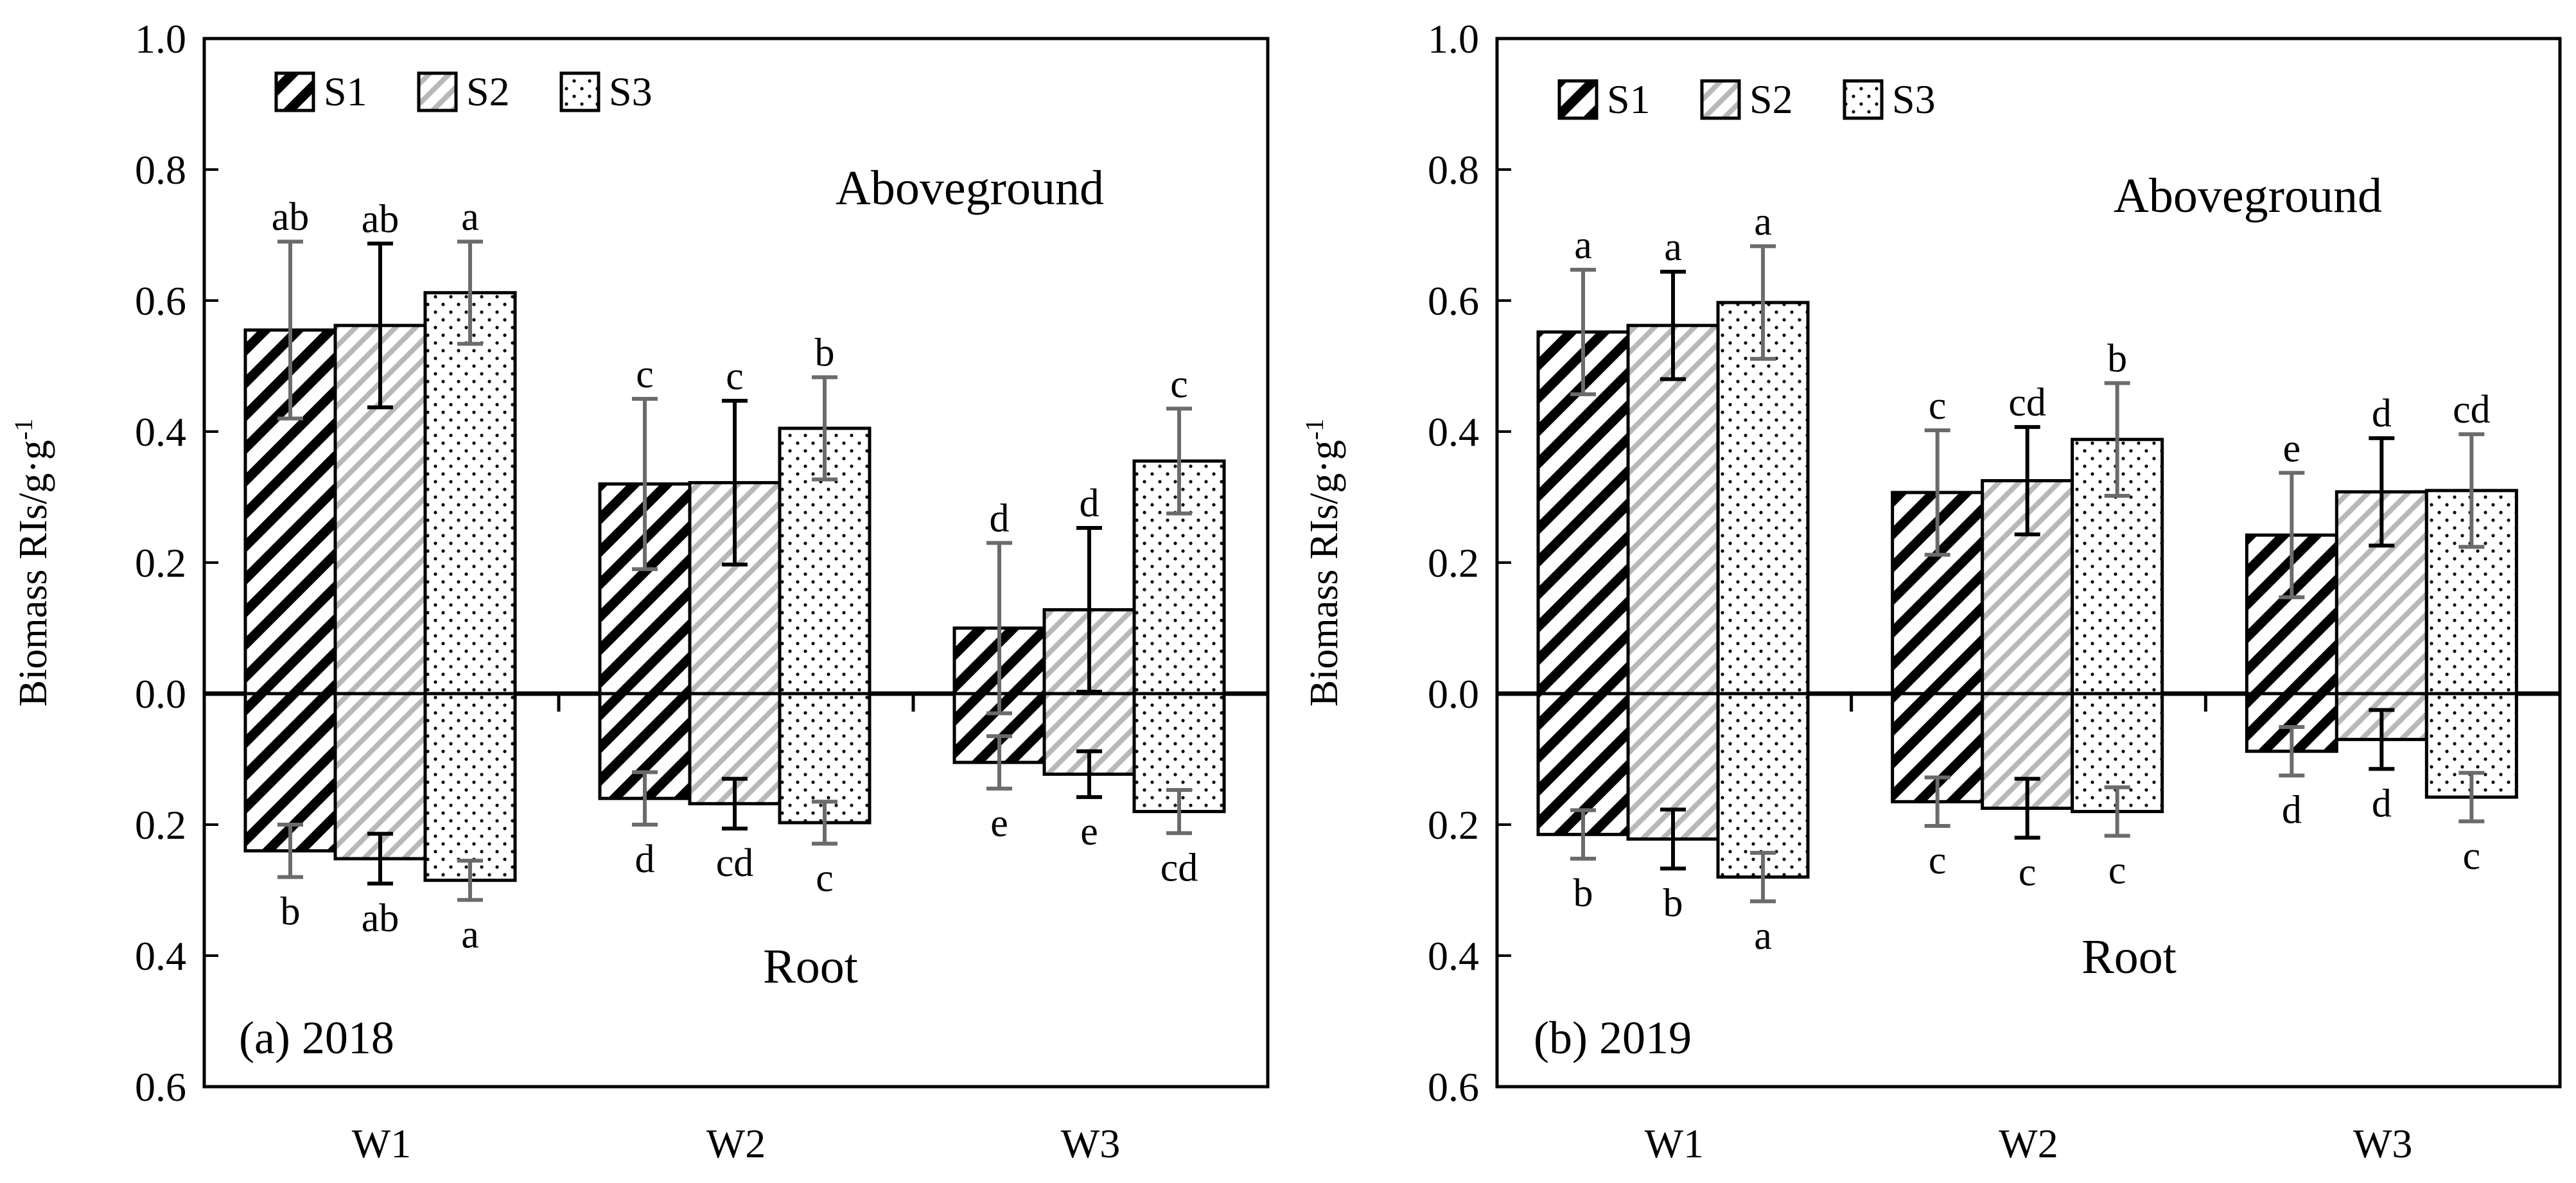 This screenshot has width=2576, height=1183. Describe the element at coordinates (735, 863) in the screenshot. I see `sig-root-s2-w2: cd` at that location.